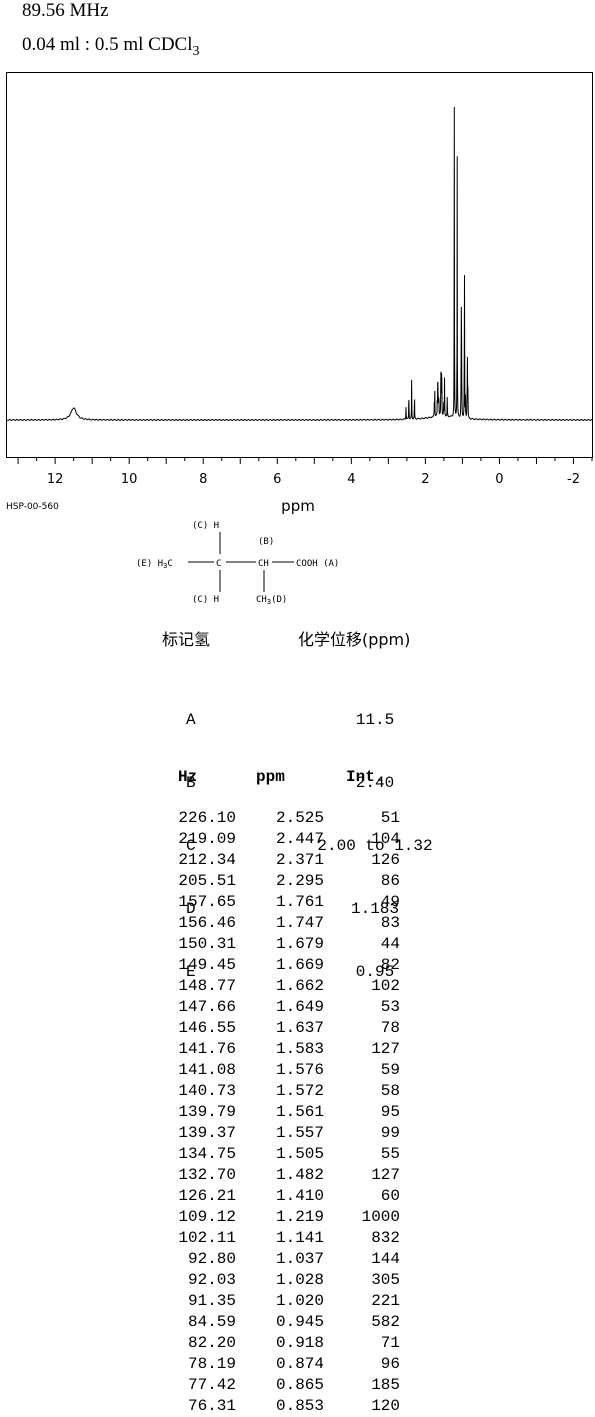 The width and height of the screenshot is (595, 1417). What do you see at coordinates (188, 777) in the screenshot?
I see `header-hz: Hz` at bounding box center [188, 777].